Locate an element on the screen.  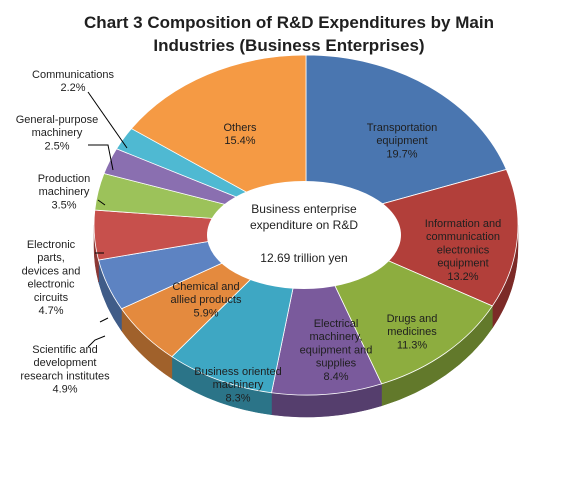
slice-value-label: 8.3% is located at coordinates (237, 398).